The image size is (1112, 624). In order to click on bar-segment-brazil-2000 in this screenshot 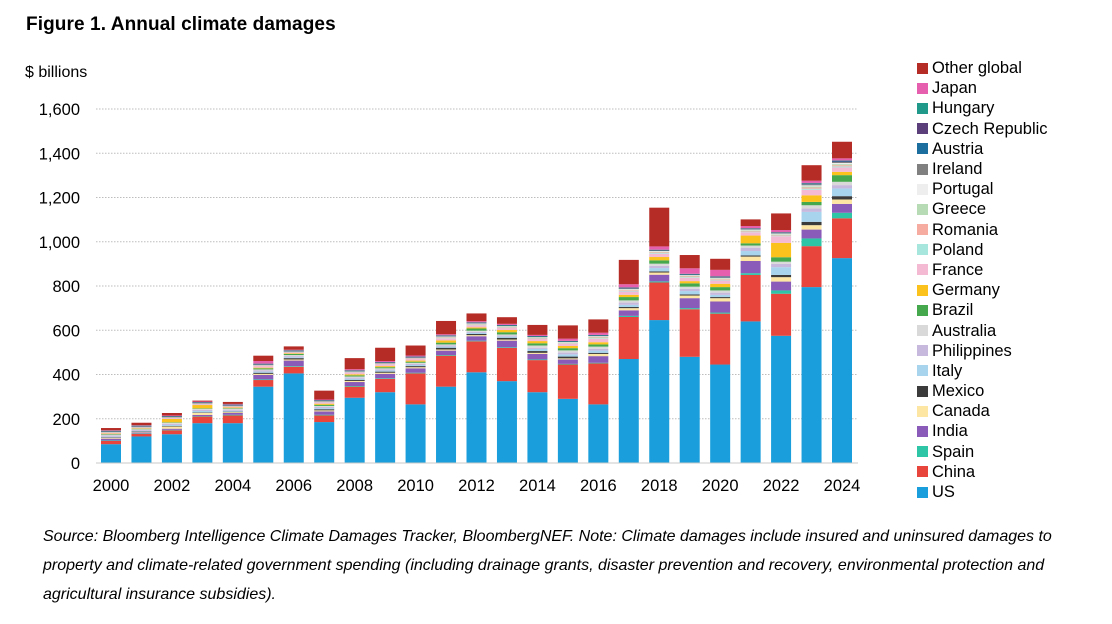, I will do `click(111, 434)`.